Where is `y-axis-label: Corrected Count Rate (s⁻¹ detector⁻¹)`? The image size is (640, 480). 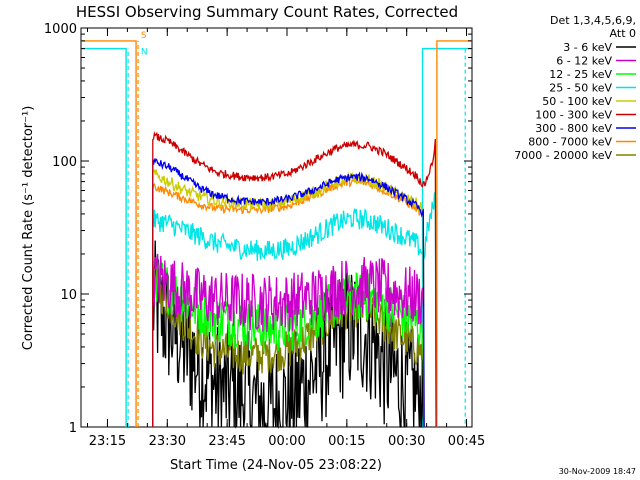 y-axis-label: Corrected Count Rate (s⁻¹ detector⁻¹) is located at coordinates (28, 228).